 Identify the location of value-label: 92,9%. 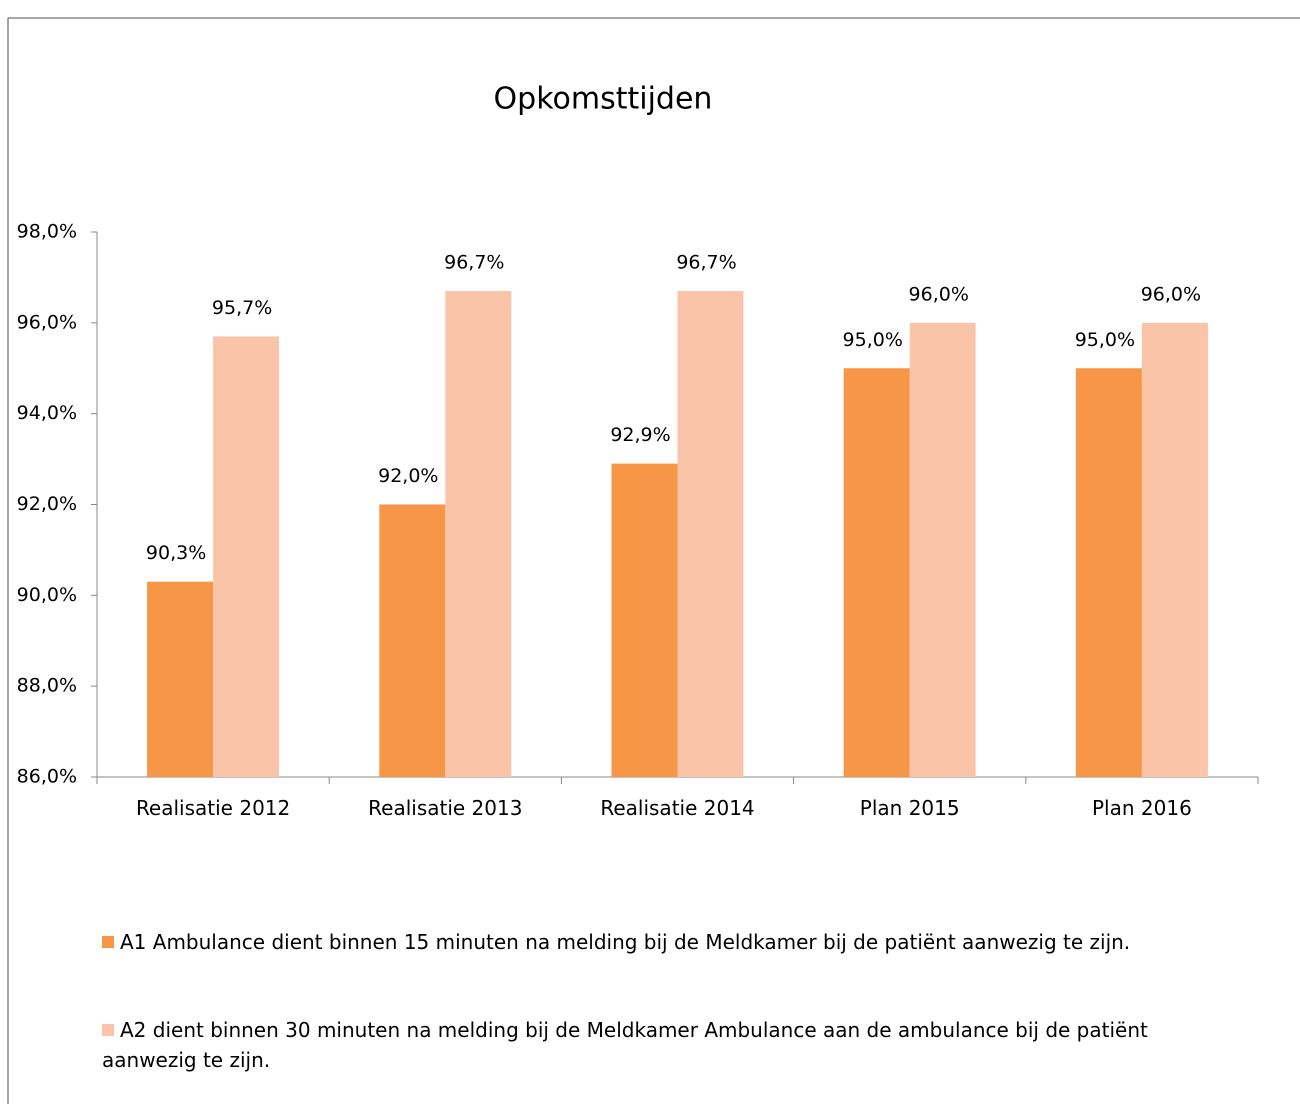
(640, 435).